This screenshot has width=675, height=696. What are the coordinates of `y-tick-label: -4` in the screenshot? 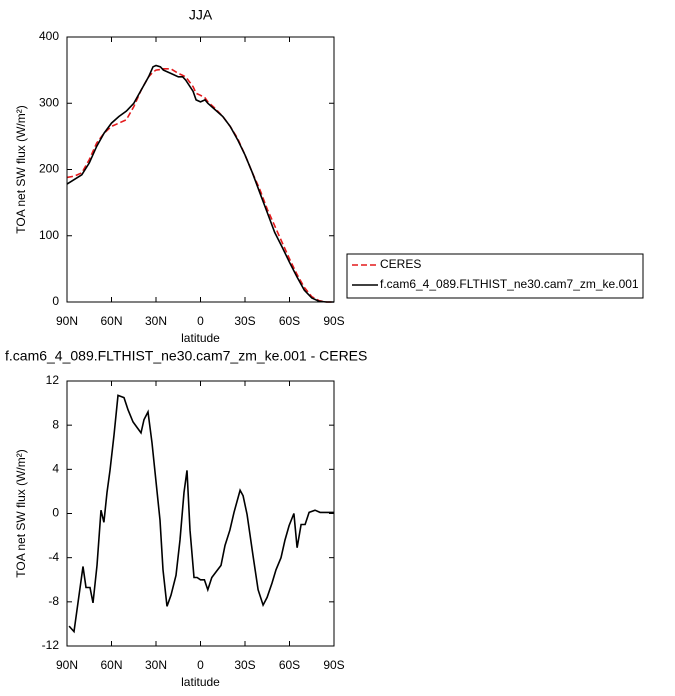 It's located at (53, 557).